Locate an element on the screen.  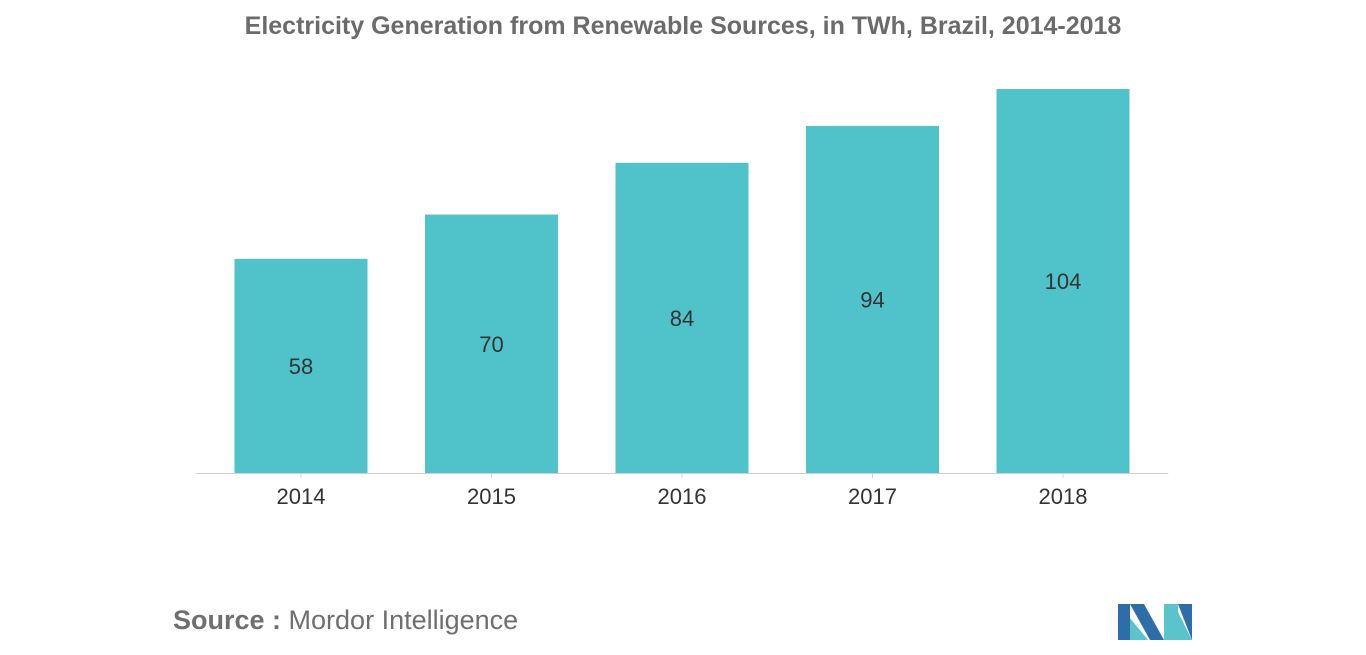
bar-2015 is located at coordinates (491, 344).